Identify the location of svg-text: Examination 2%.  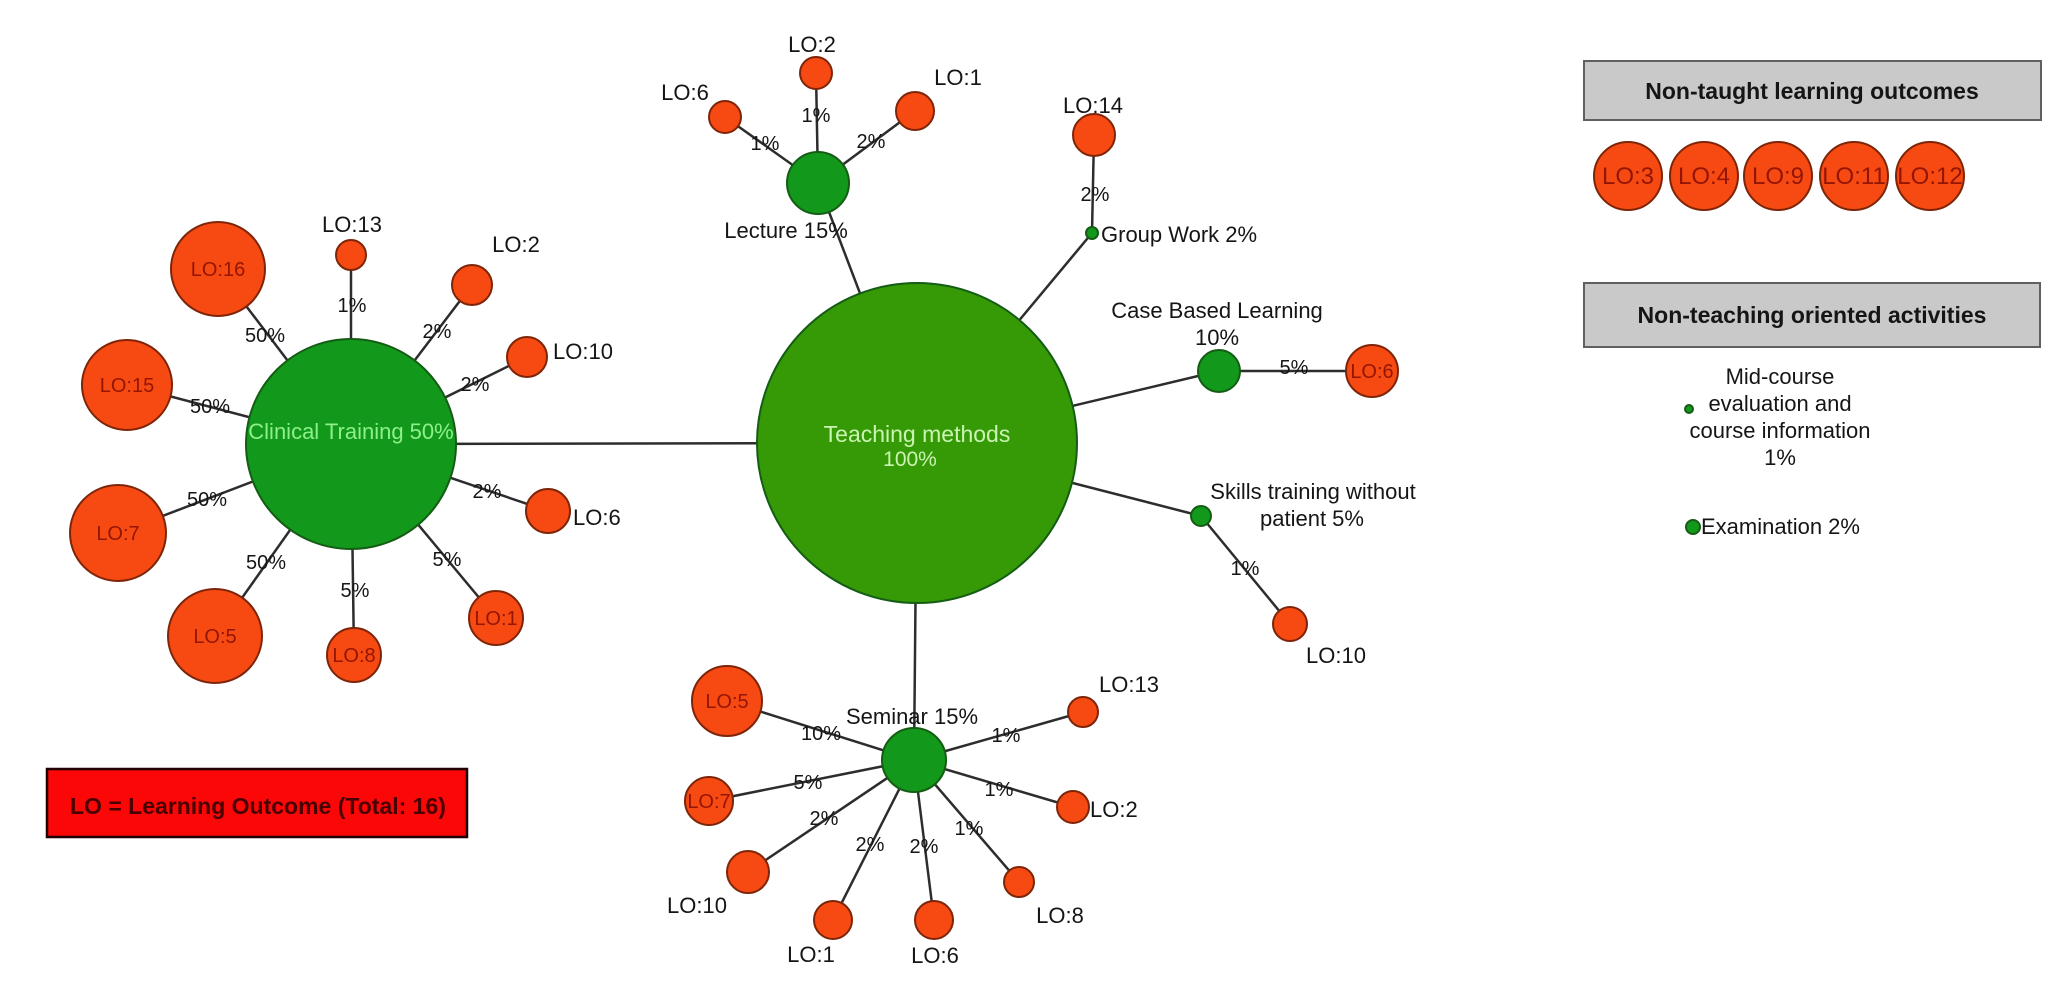
(1780, 526).